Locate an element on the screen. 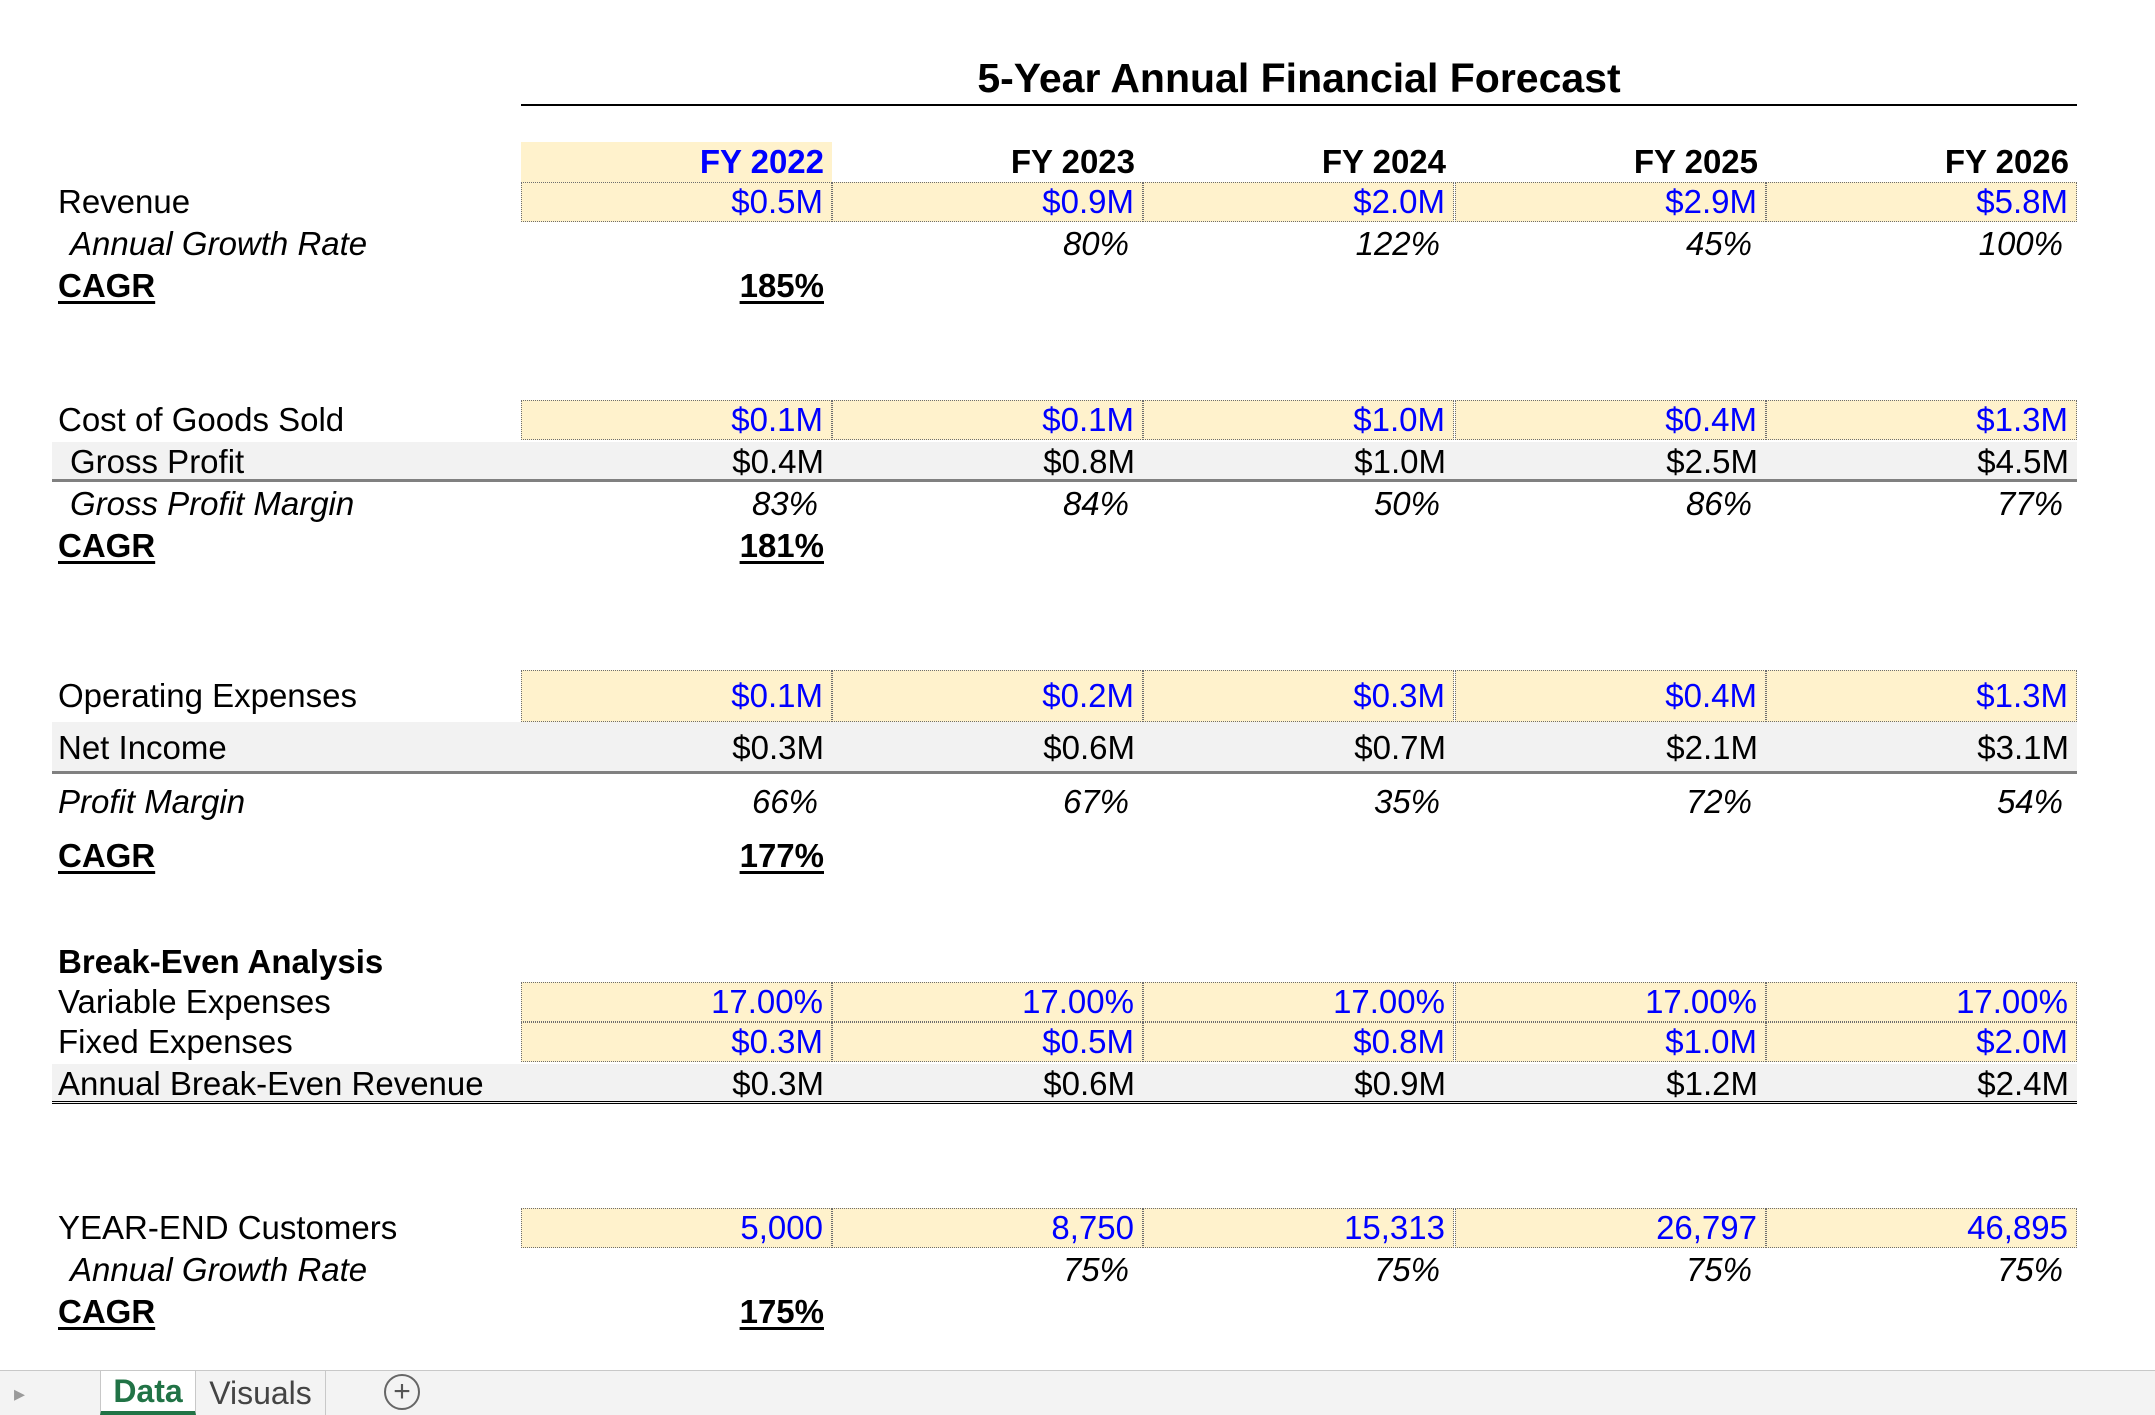  page-title: 5-Year Annual Financial Forecast is located at coordinates (1299, 79).